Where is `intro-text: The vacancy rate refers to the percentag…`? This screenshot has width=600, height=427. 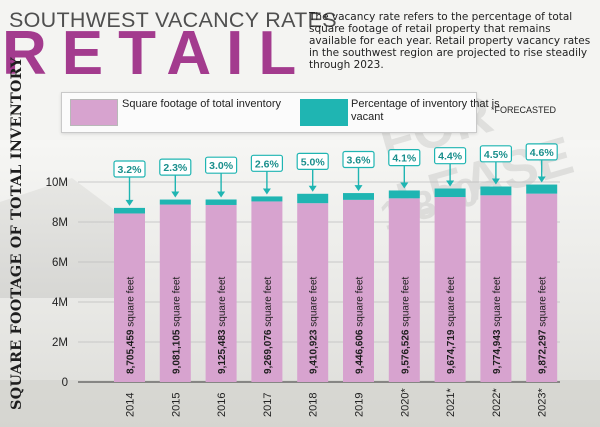
intro-text: The vacancy rate refers to the percentag… is located at coordinates (450, 41).